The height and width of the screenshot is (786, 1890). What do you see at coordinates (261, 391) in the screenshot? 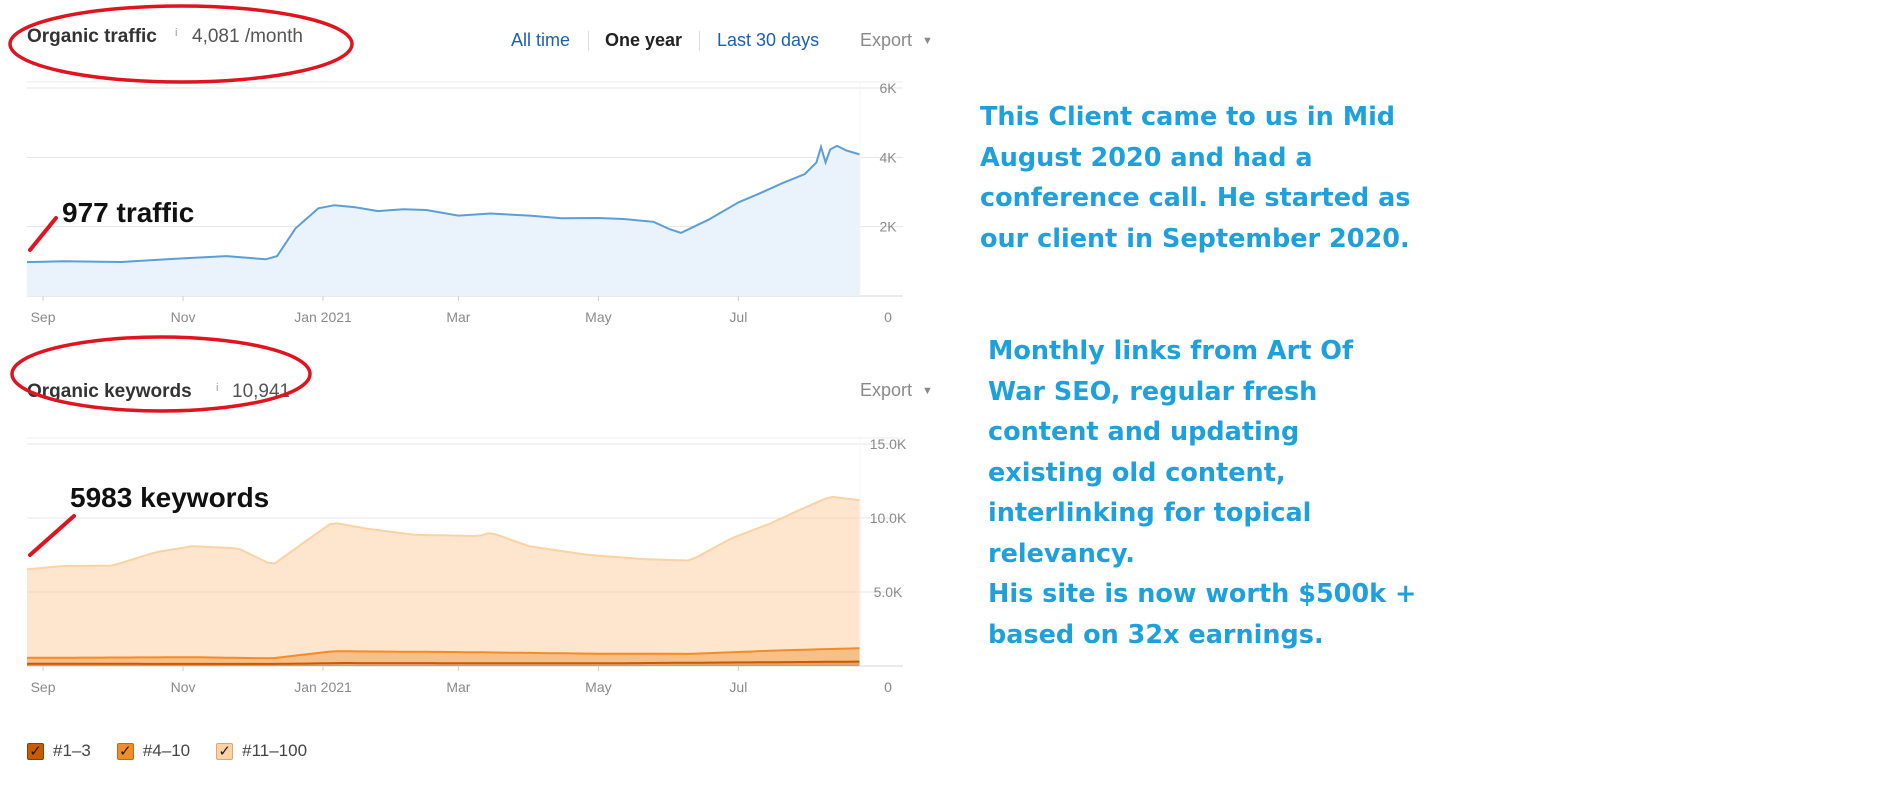
I see `organic-keywords-value: 10,941` at bounding box center [261, 391].